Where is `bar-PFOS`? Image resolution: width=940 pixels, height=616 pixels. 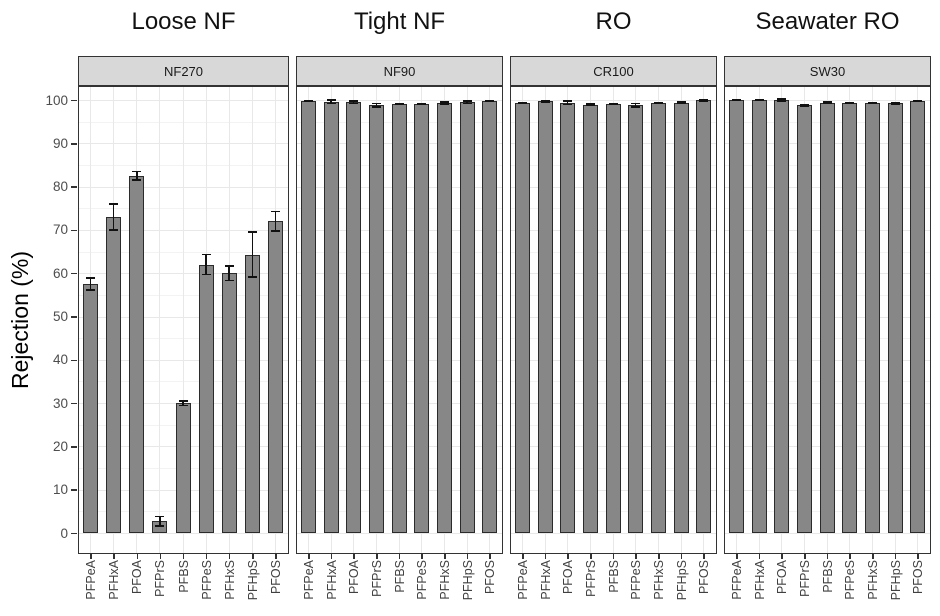 bar-PFOS is located at coordinates (490, 316).